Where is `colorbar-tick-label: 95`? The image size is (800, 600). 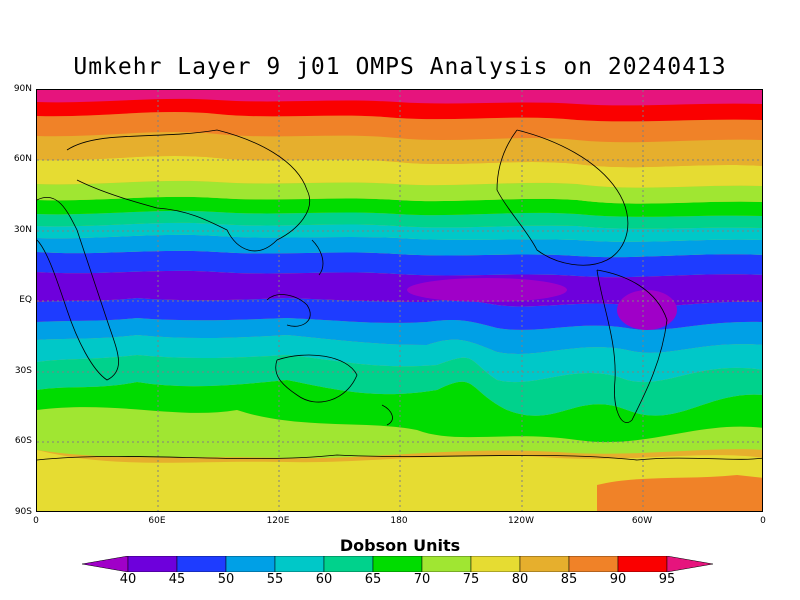
colorbar-tick-label: 95 is located at coordinates (667, 579).